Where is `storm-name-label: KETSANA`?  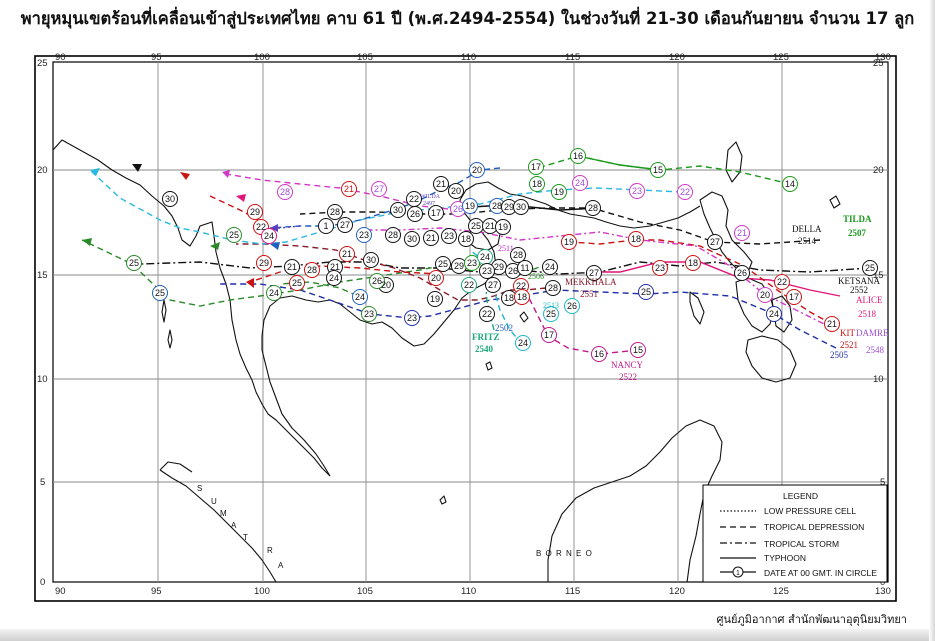
storm-name-label: KETSANA is located at coordinates (859, 281).